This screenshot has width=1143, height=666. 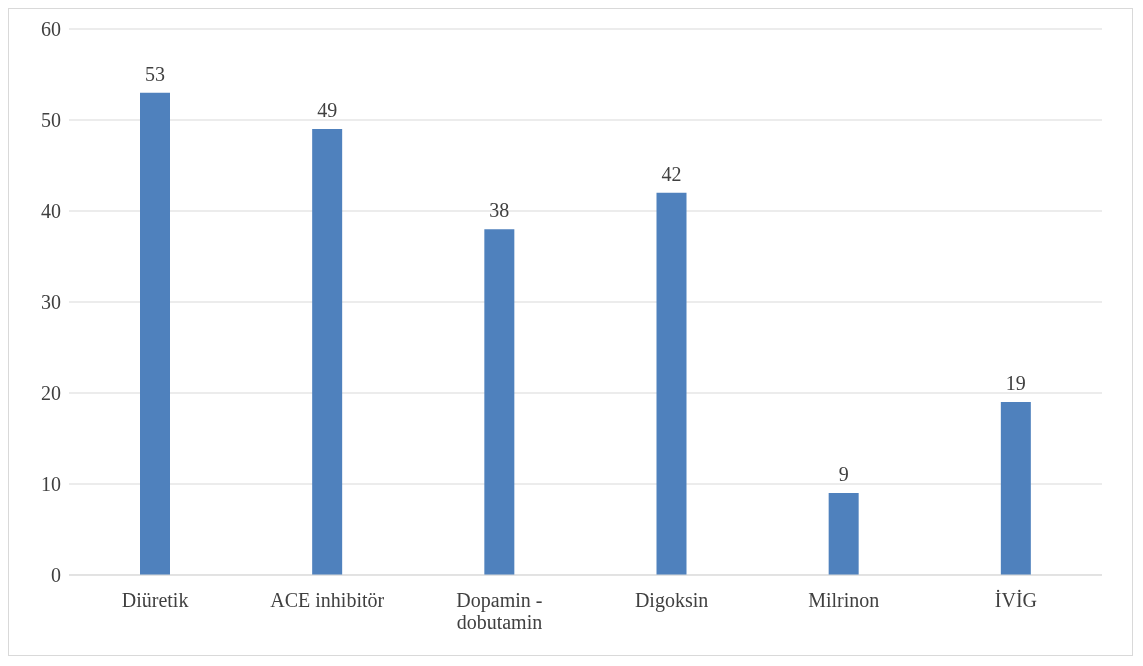 I want to click on x-tick-label: İVİG, so click(x=1016, y=600).